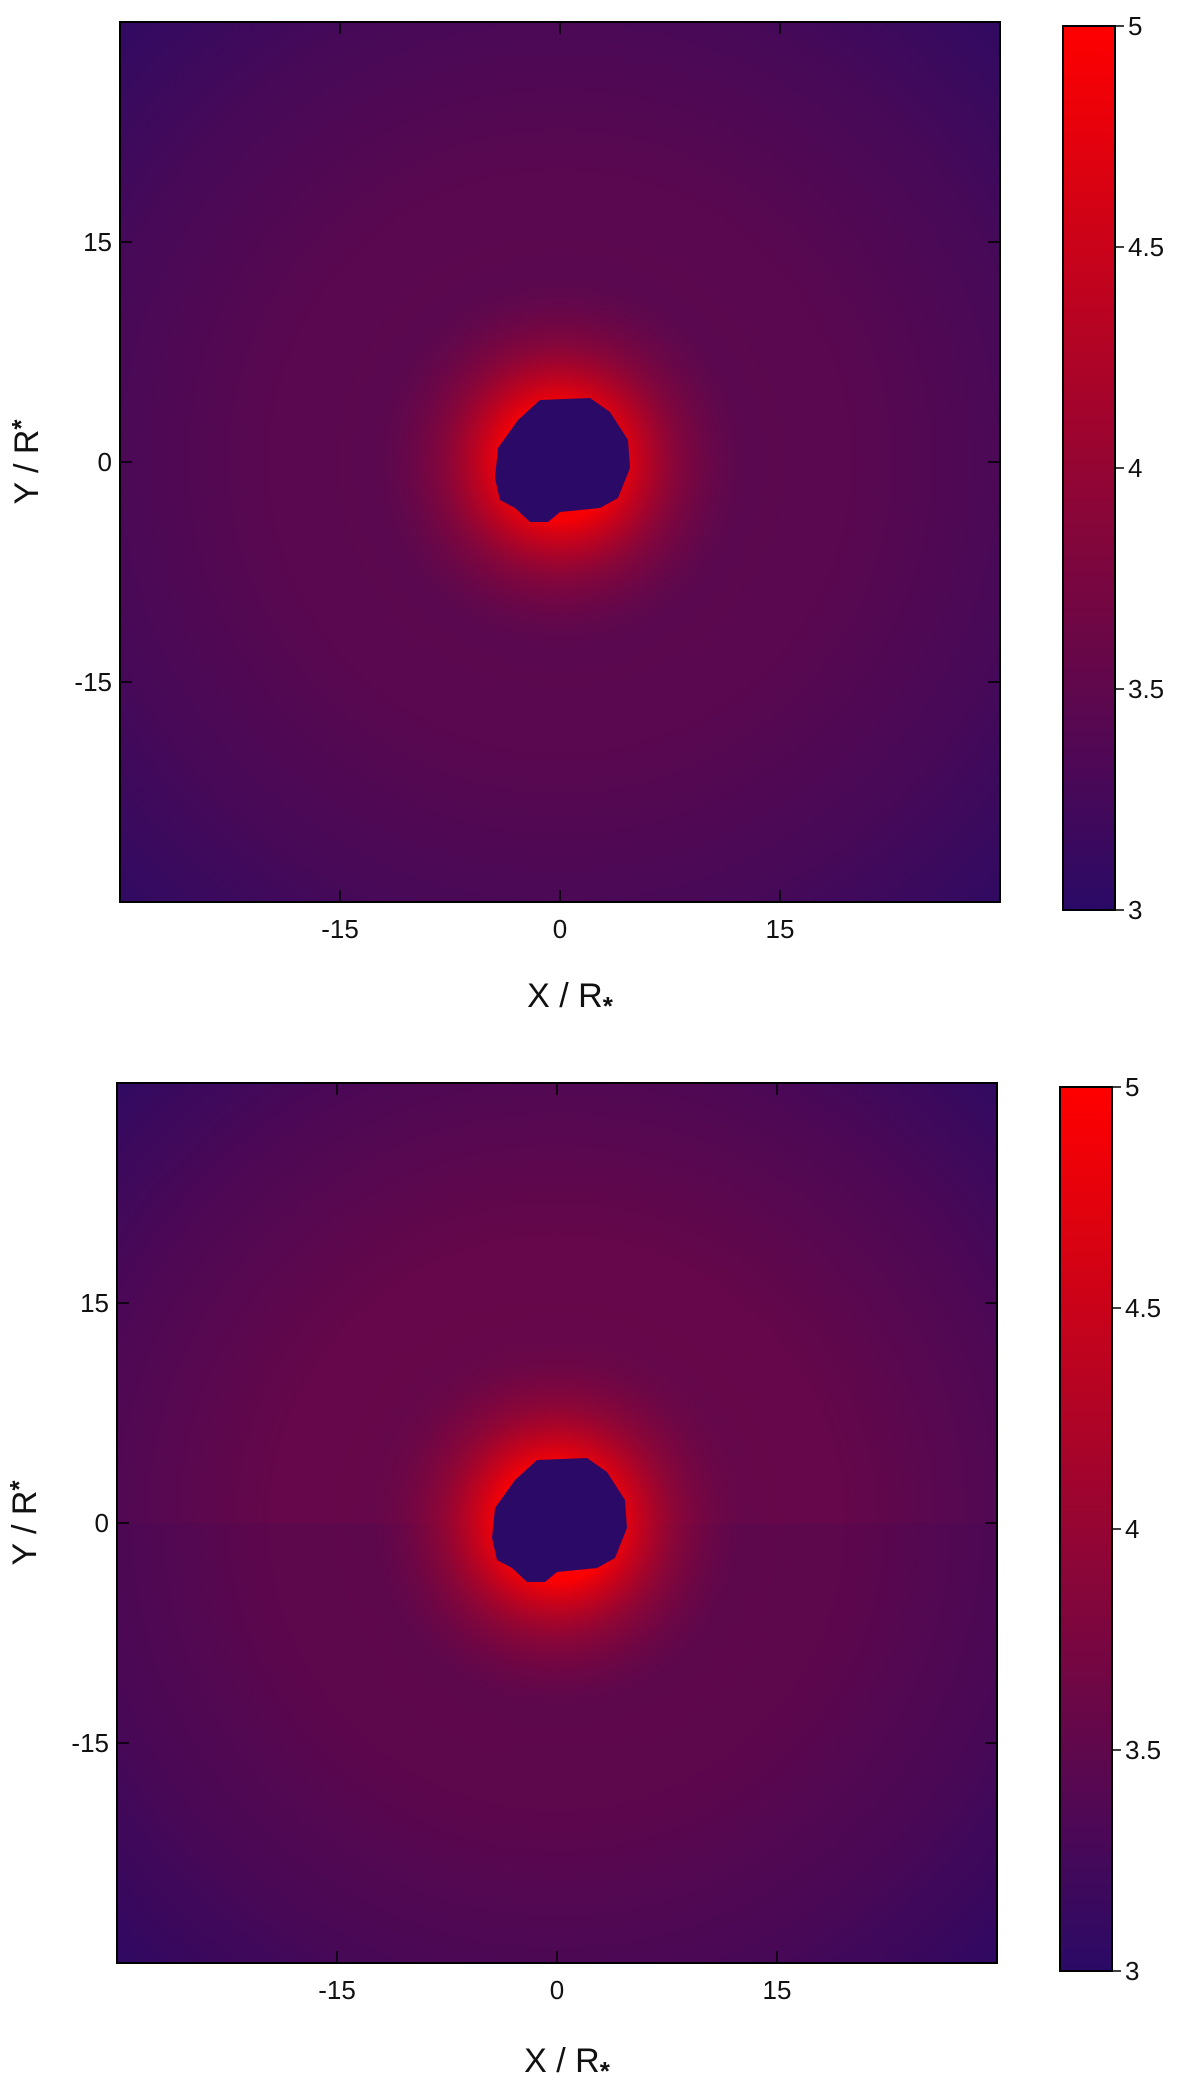  What do you see at coordinates (1146, 689) in the screenshot?
I see `cbar-tick-label-1-b: 3.5` at bounding box center [1146, 689].